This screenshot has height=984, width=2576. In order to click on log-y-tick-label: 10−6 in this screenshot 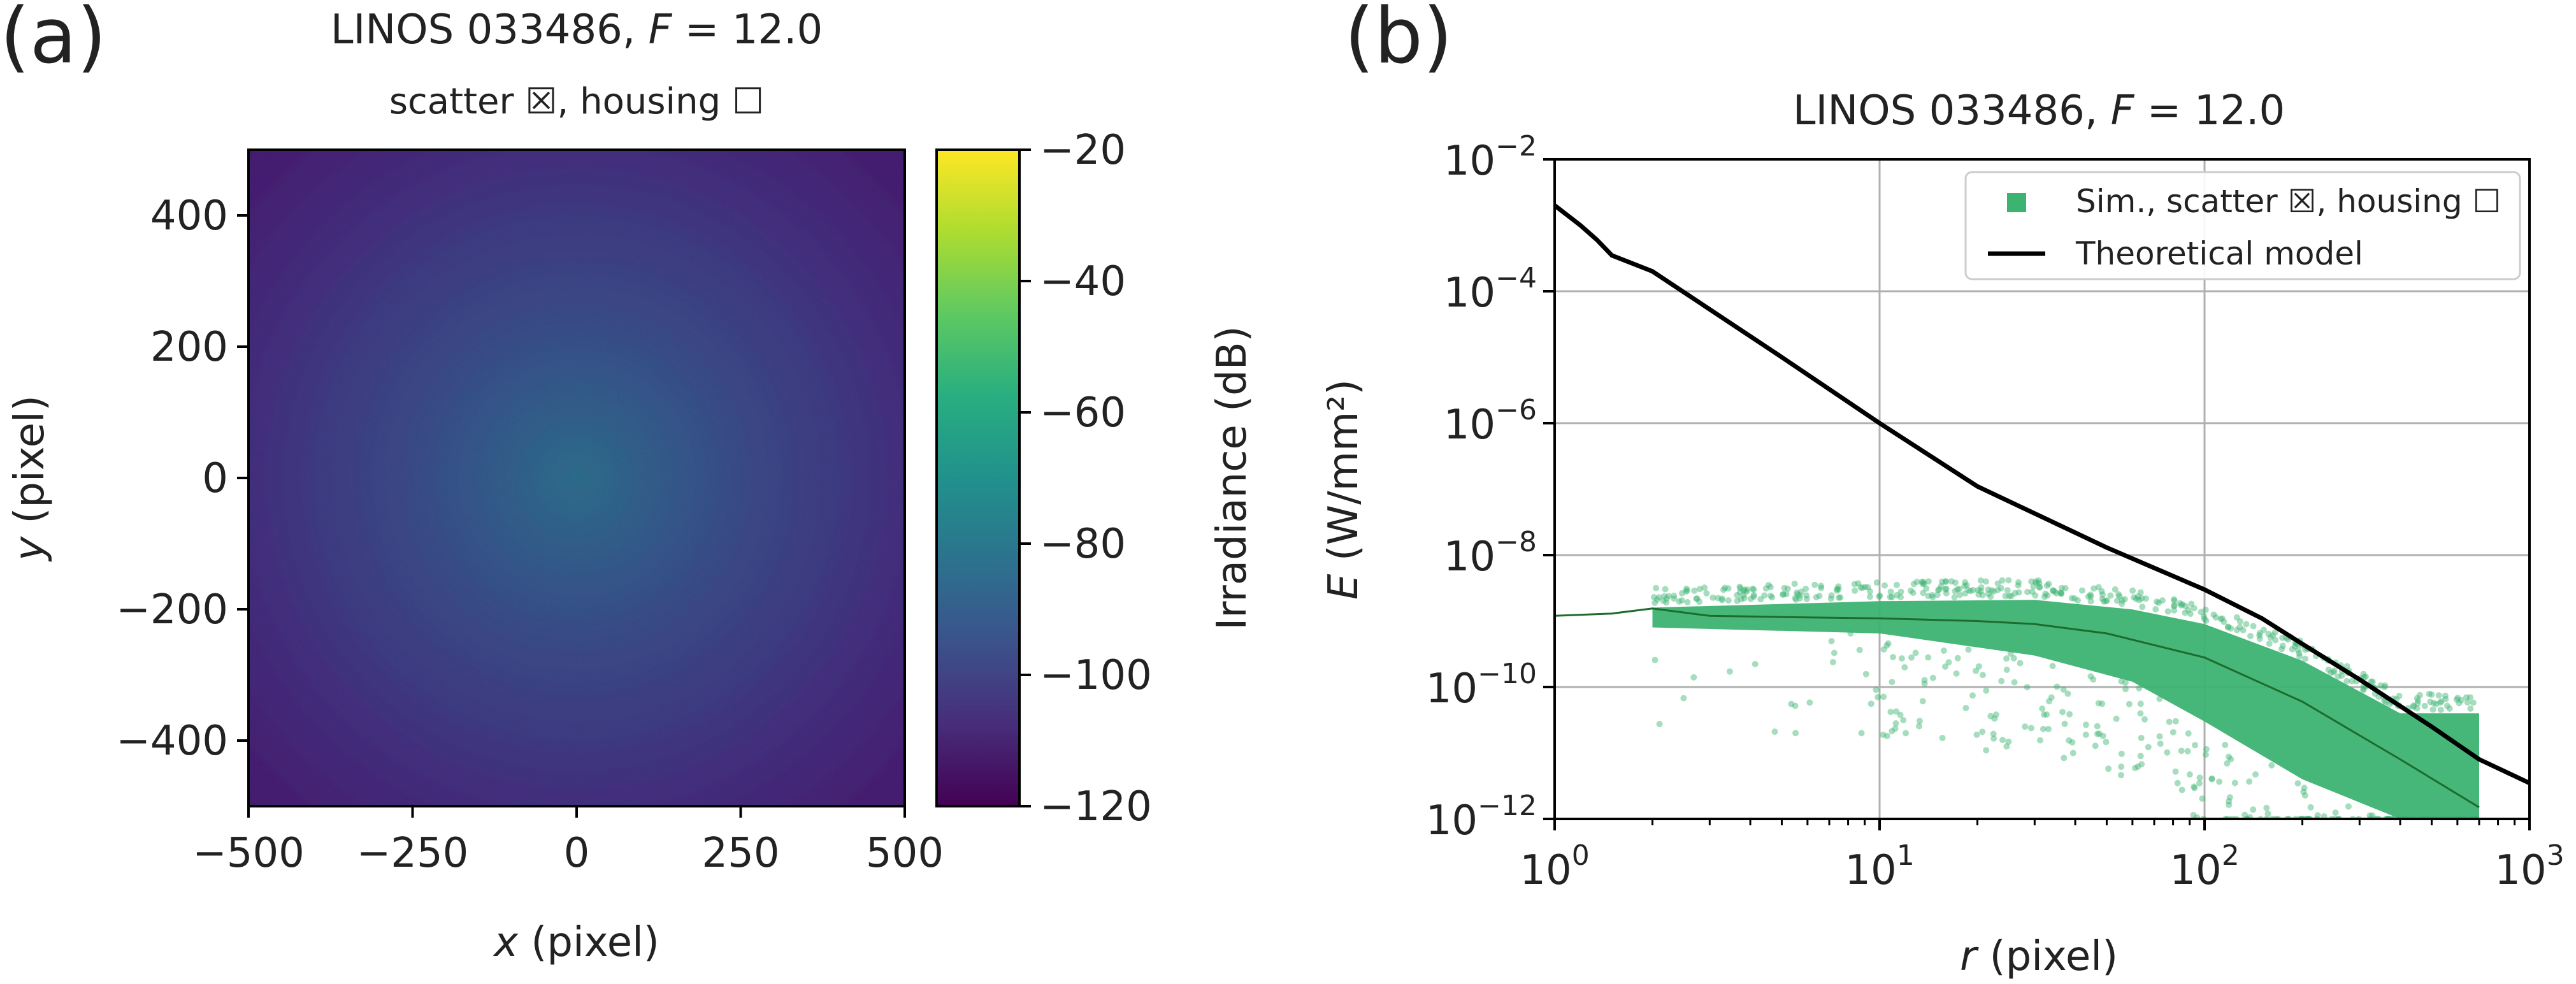, I will do `click(1491, 421)`.